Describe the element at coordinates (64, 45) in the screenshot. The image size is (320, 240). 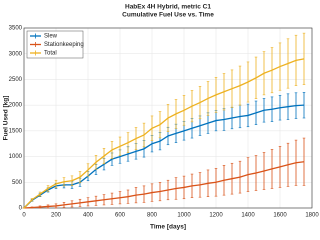
I see `legend-label: Stationkeeping` at that location.